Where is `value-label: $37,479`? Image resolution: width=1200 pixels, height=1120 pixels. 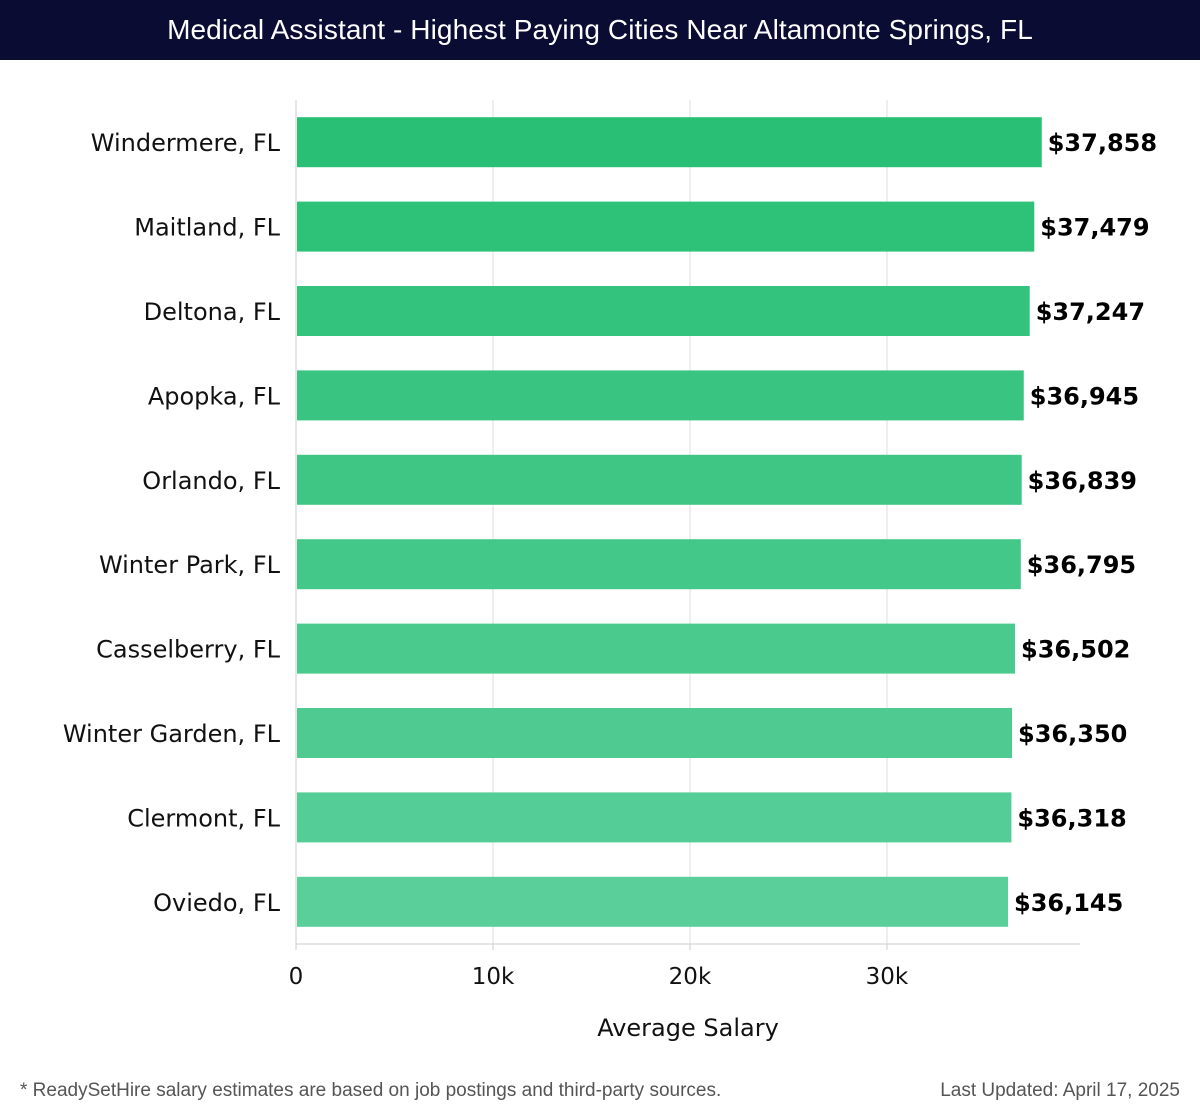
value-label: $37,479 is located at coordinates (1094, 228).